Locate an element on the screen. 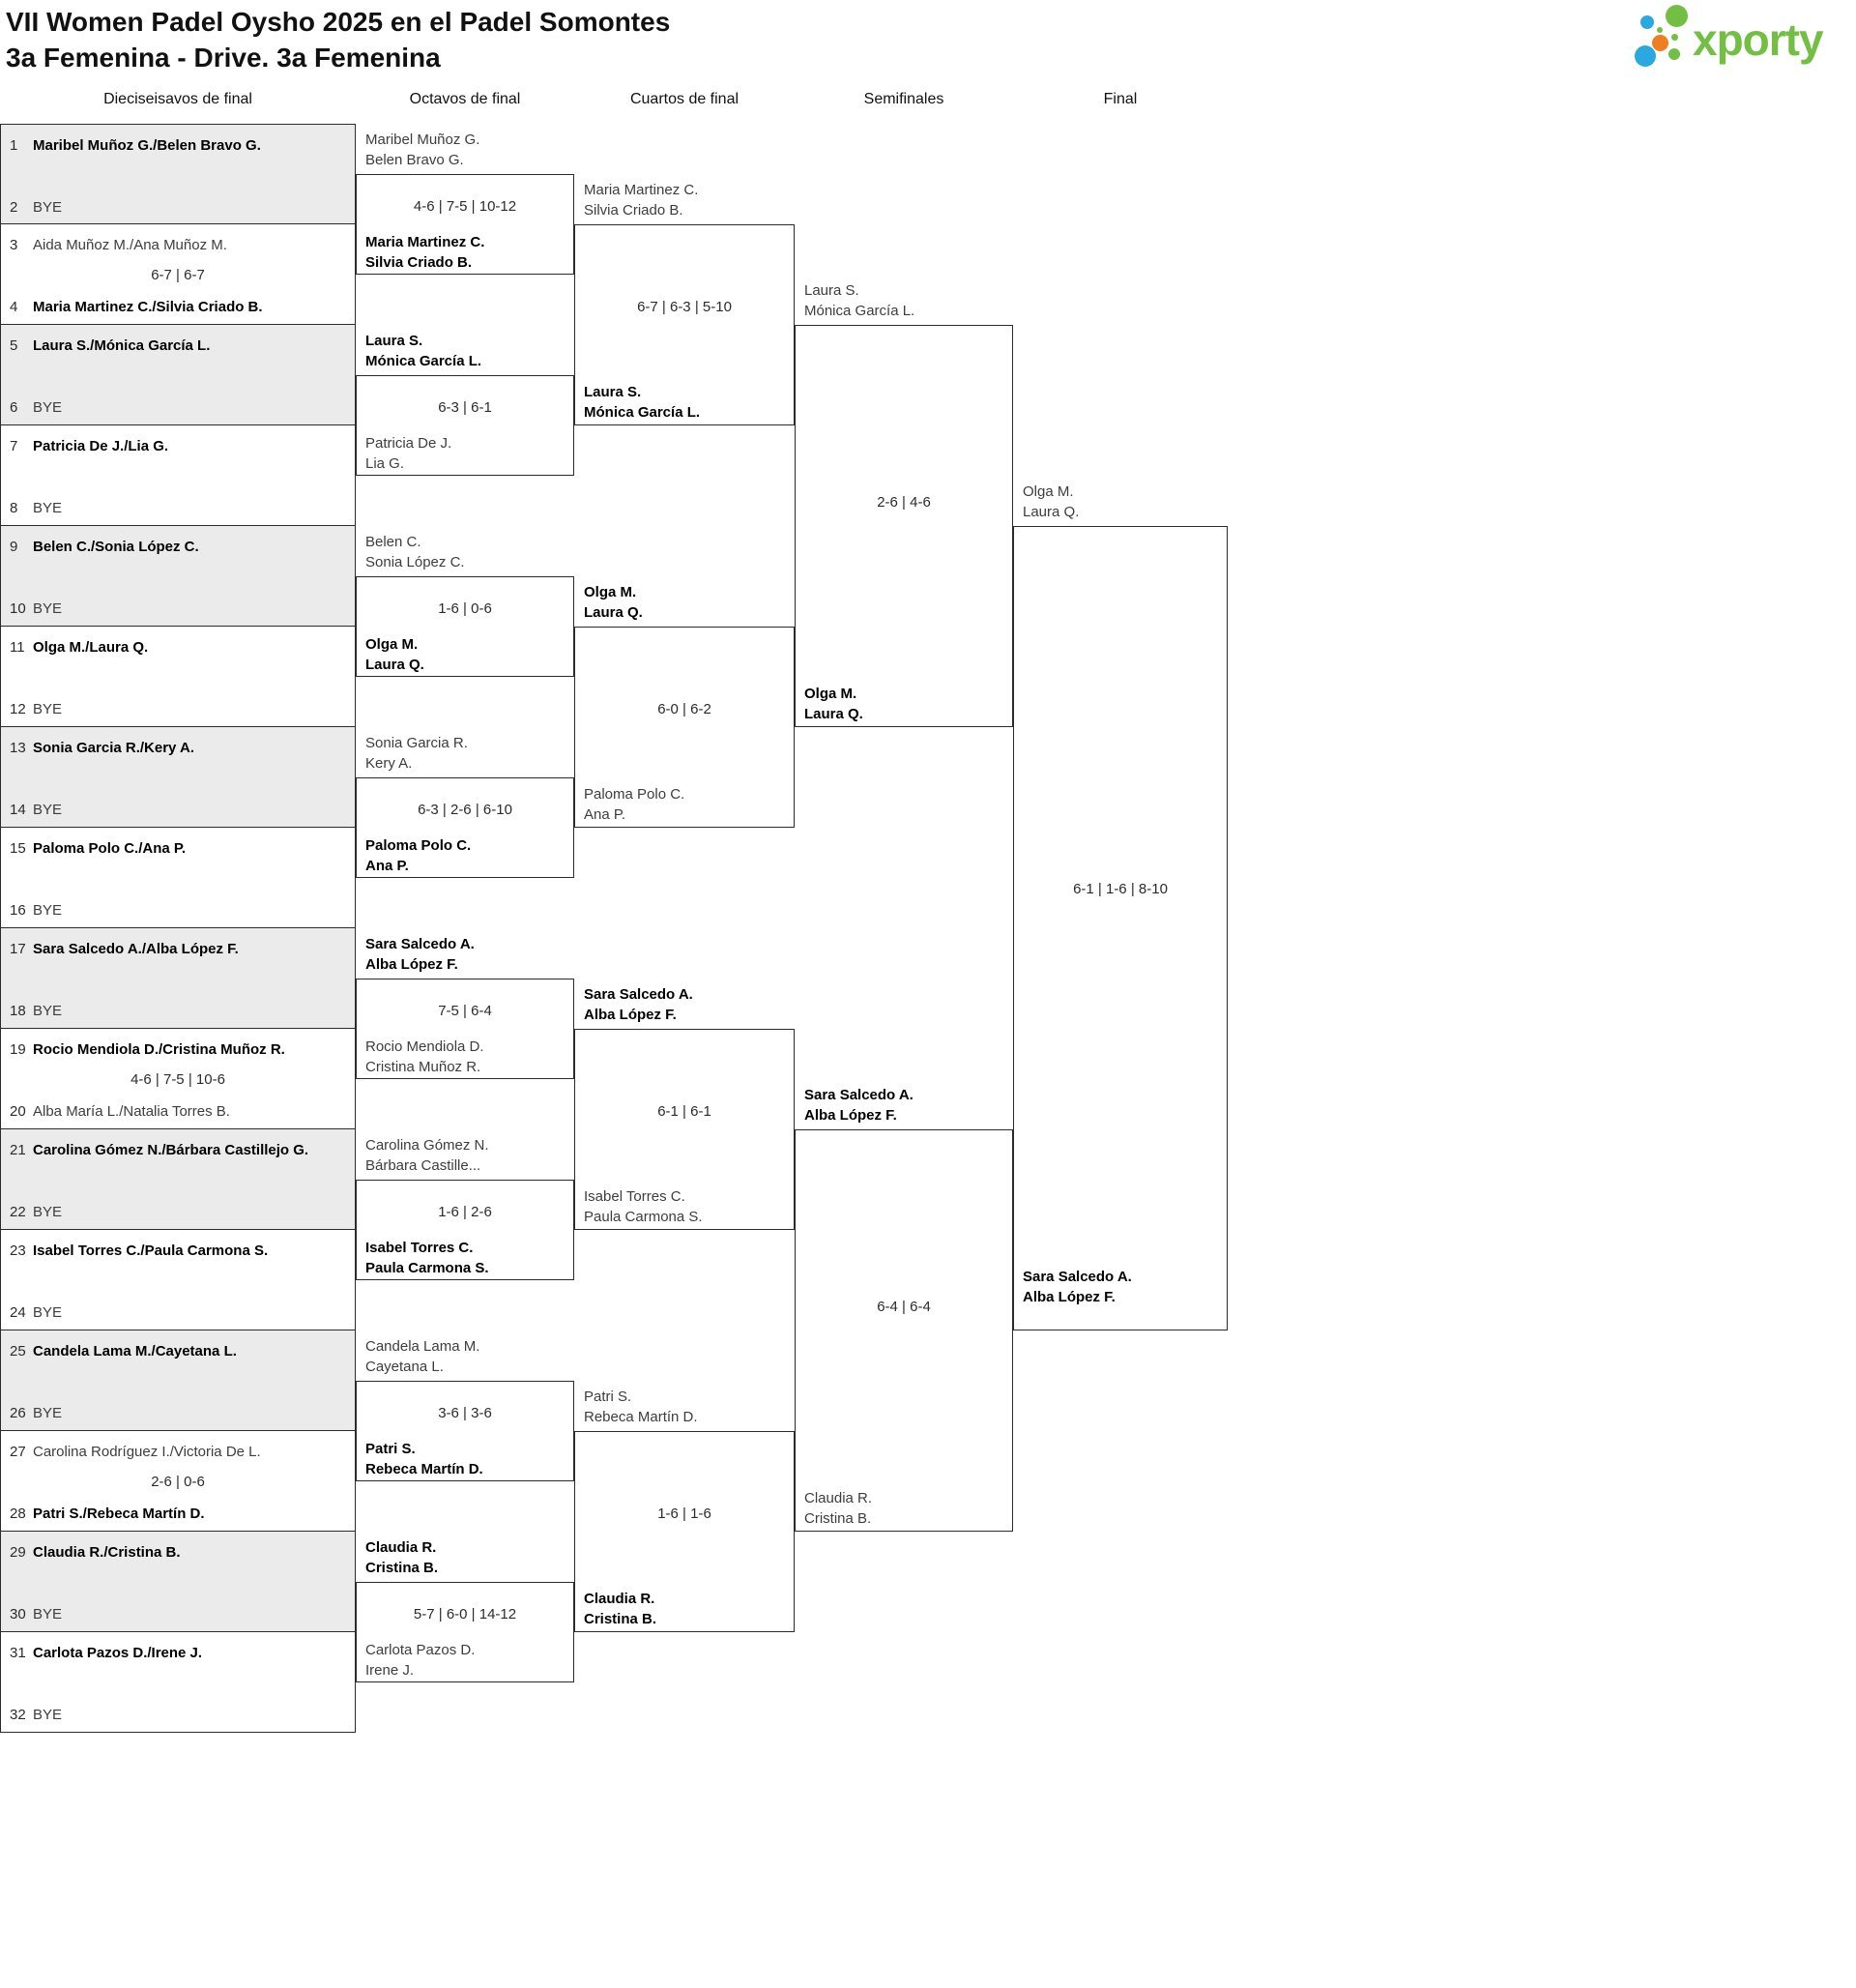 The image size is (1856, 1988). match-score: 6-7 | 6-7 is located at coordinates (178, 275).